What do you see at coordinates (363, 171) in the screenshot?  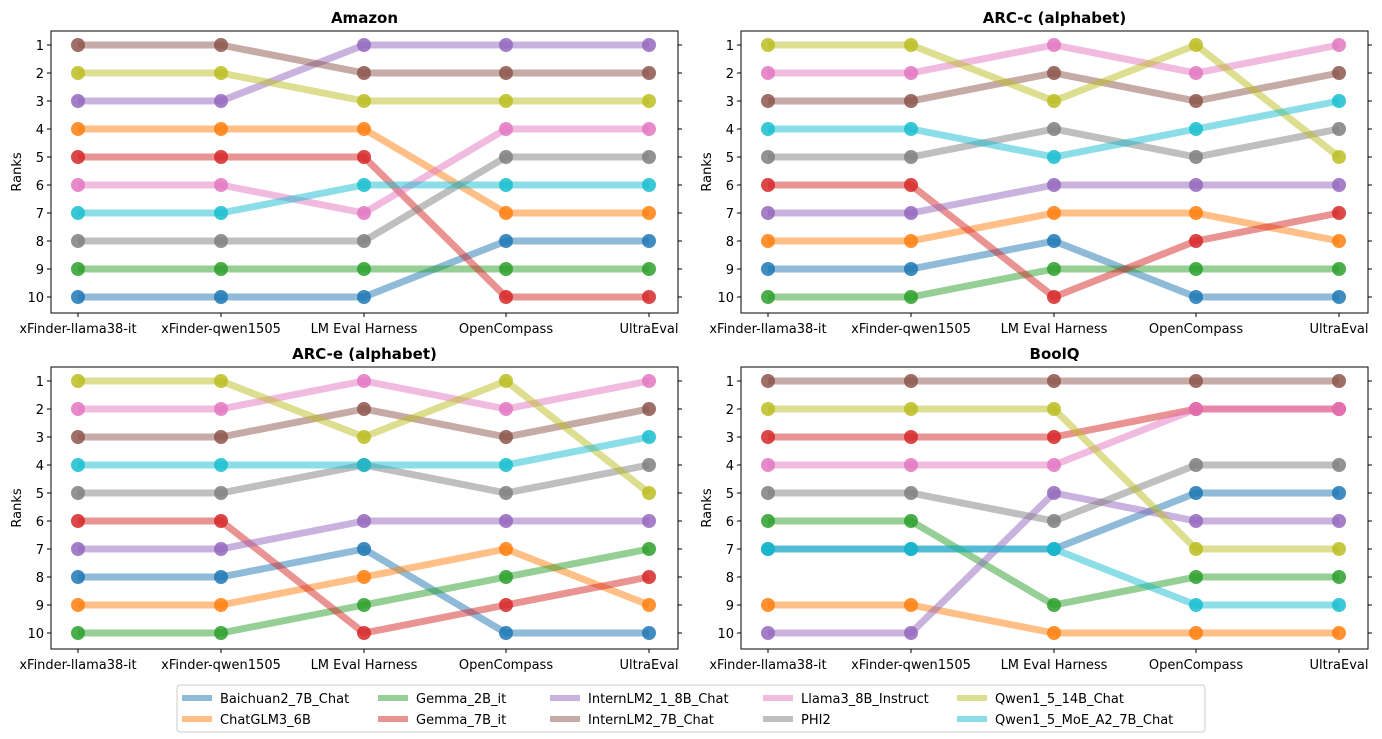 I see `series-line-chatglm3-6b` at bounding box center [363, 171].